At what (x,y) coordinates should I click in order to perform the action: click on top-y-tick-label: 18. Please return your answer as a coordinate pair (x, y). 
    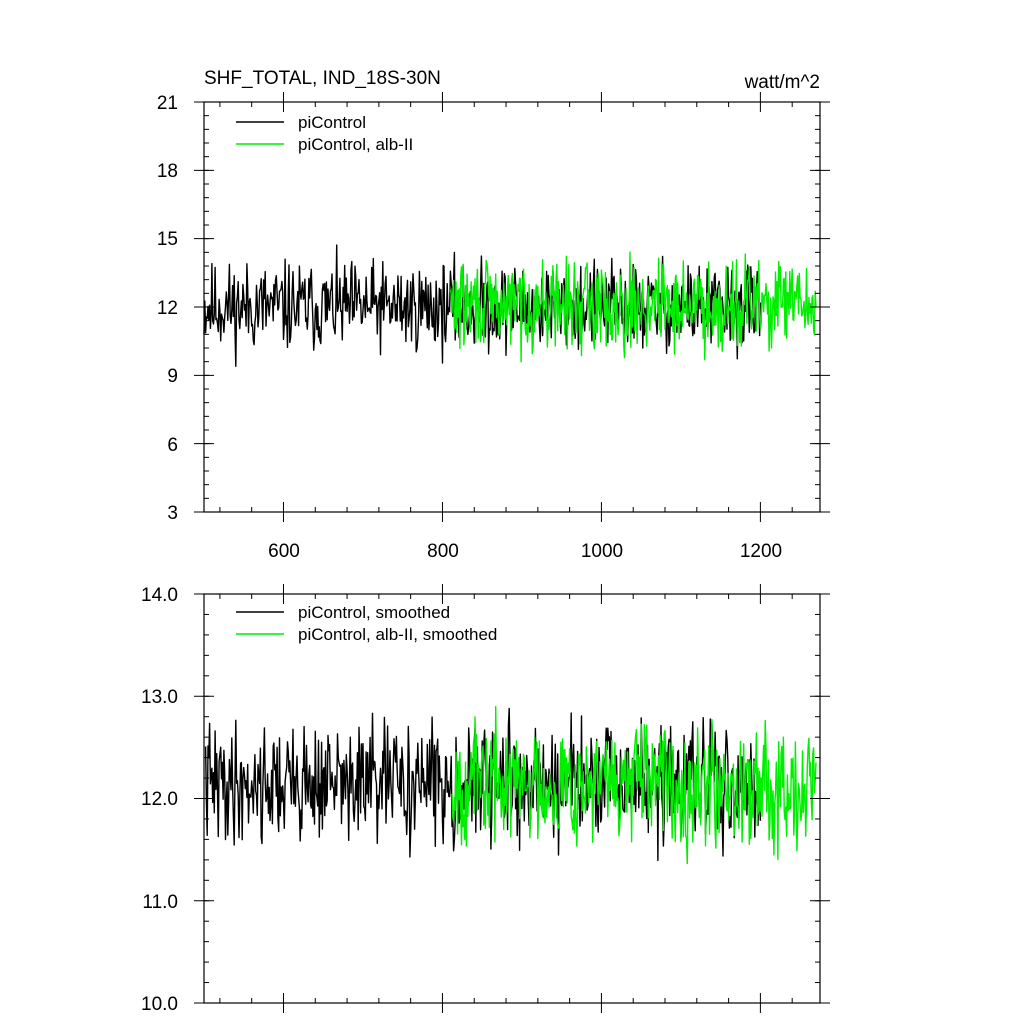
    Looking at the image, I should click on (167, 171).